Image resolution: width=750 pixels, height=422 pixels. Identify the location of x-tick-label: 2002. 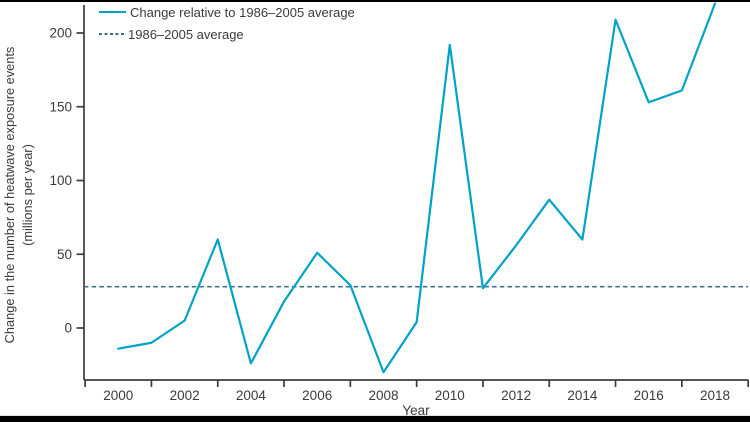
(185, 395).